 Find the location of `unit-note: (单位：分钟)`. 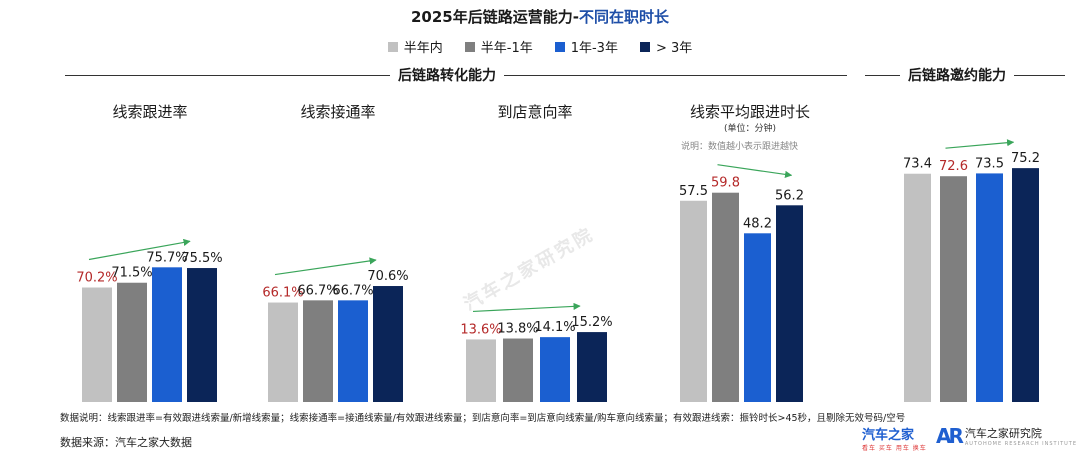

unit-note: (单位：分钟) is located at coordinates (750, 129).